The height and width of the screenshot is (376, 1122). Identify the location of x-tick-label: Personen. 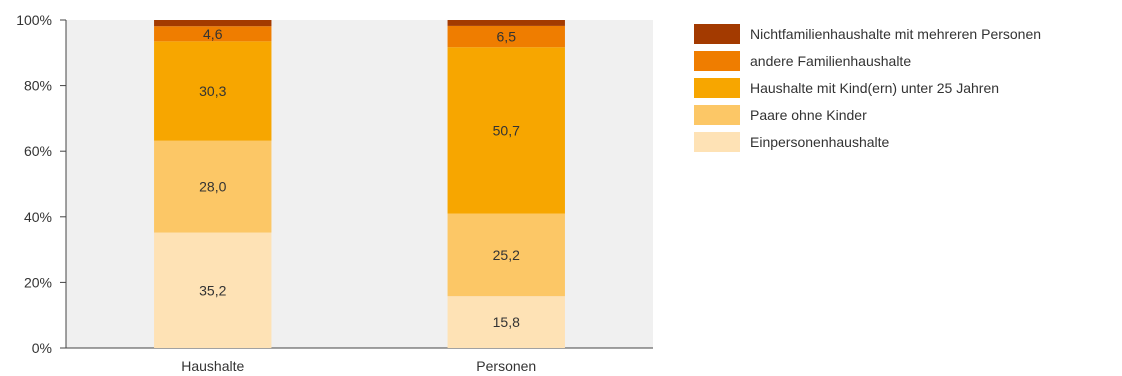
(506, 366).